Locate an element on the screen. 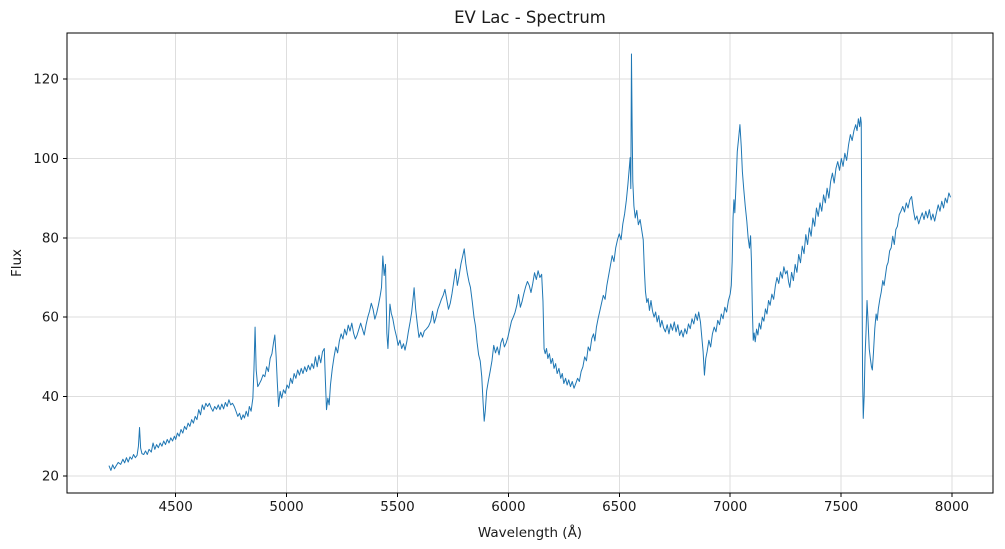 This screenshot has height=549, width=1005. y-tick-label: 120 is located at coordinates (46, 80).